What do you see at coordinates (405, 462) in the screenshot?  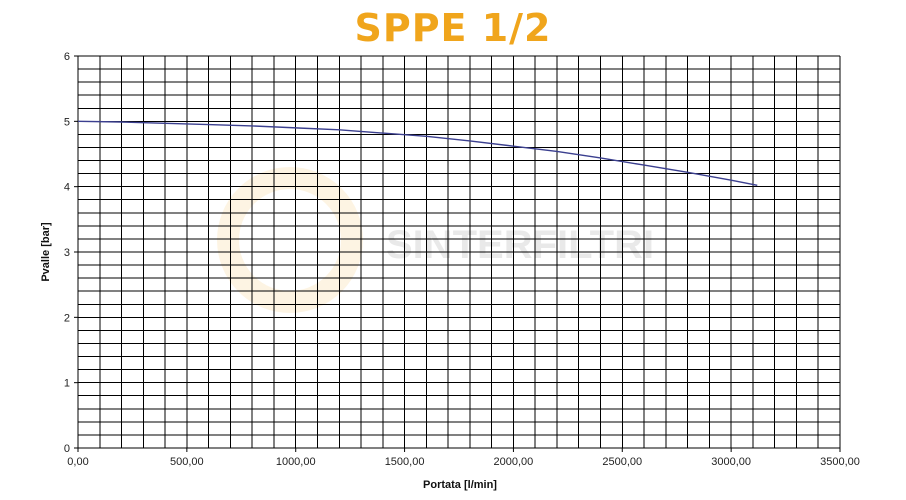 I see `x-tick-label: 1500,00` at bounding box center [405, 462].